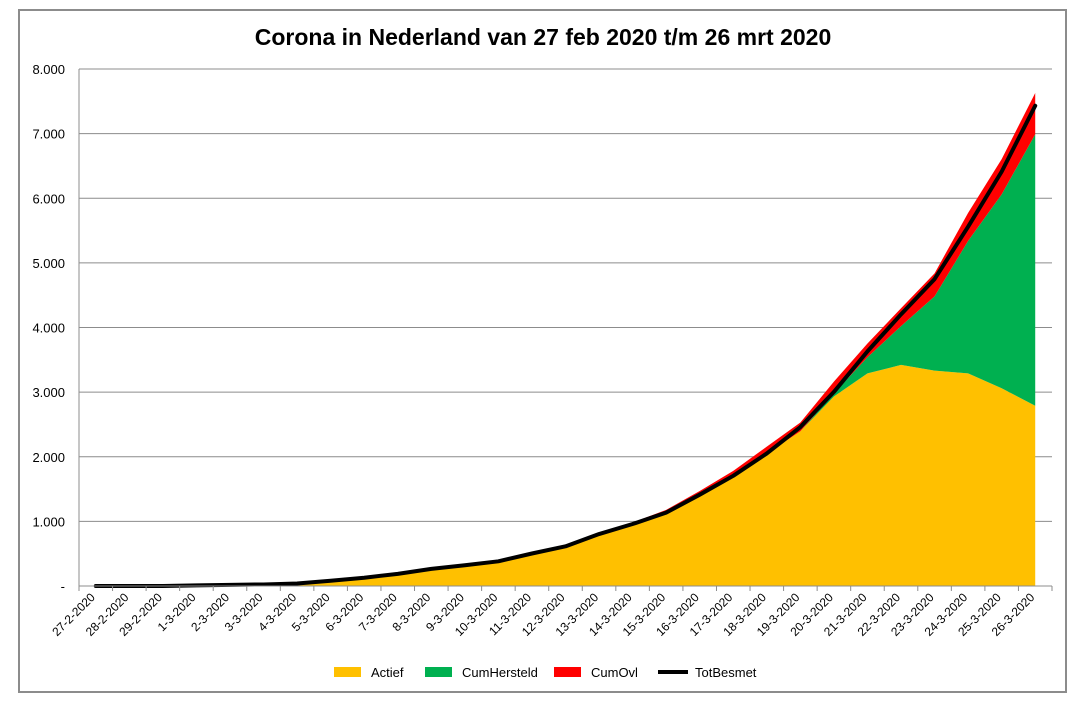  Describe the element at coordinates (48, 134) in the screenshot. I see `y-tick-label: 7.000` at that location.